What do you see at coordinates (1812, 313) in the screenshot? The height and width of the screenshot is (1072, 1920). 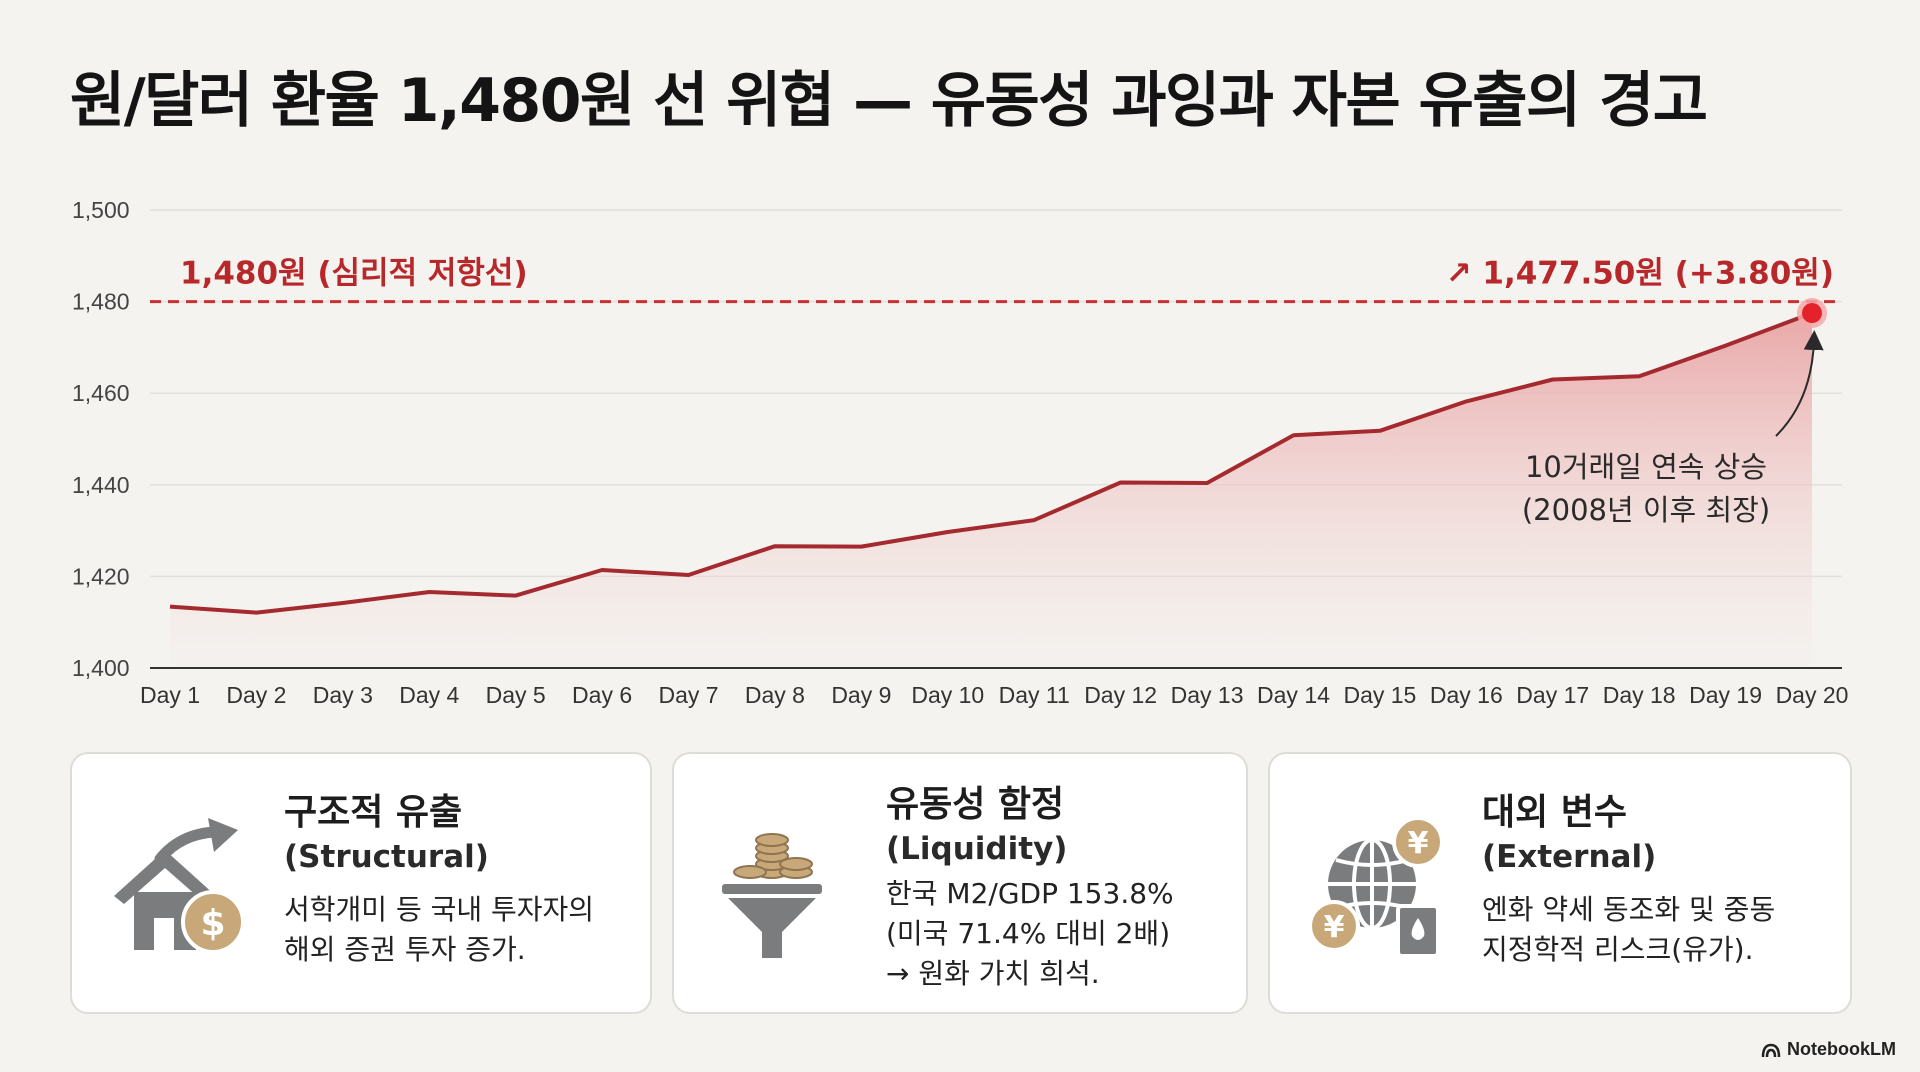 I see `last-point-marker` at bounding box center [1812, 313].